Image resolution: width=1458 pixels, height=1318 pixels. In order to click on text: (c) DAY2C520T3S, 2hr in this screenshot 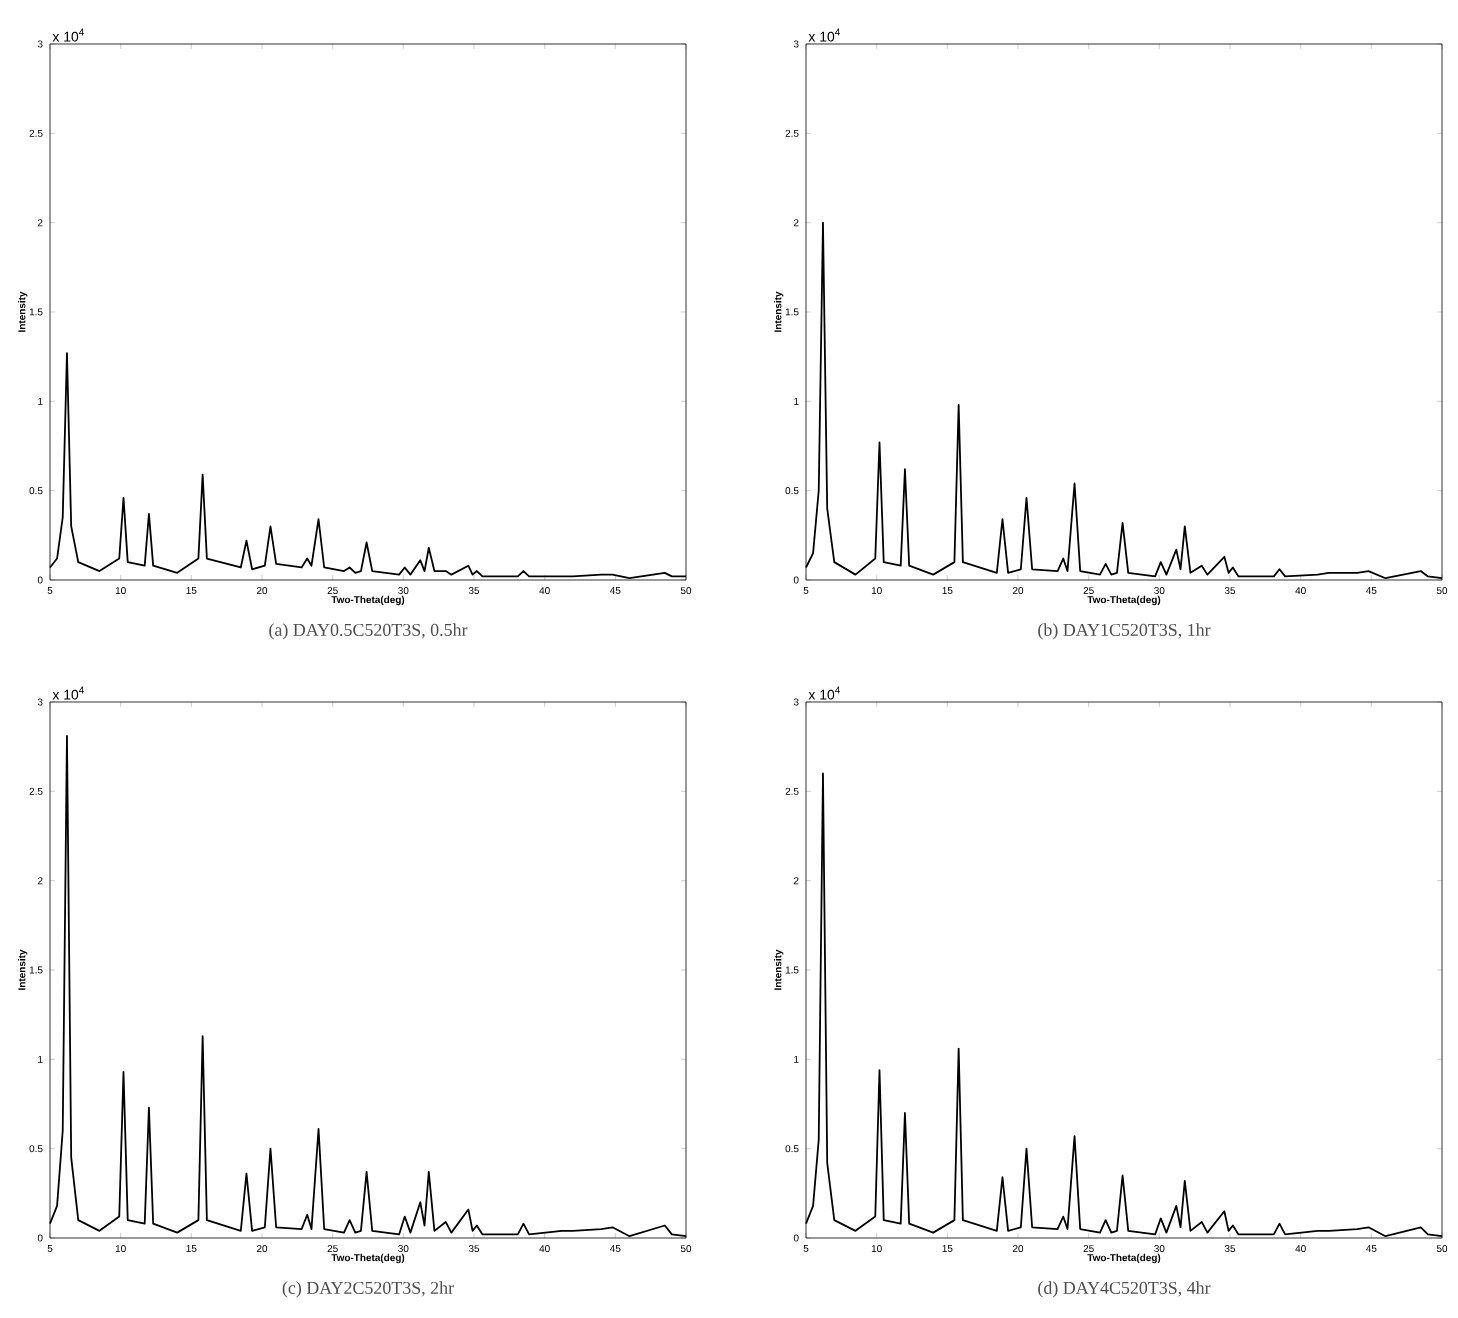, I will do `click(368, 1289)`.